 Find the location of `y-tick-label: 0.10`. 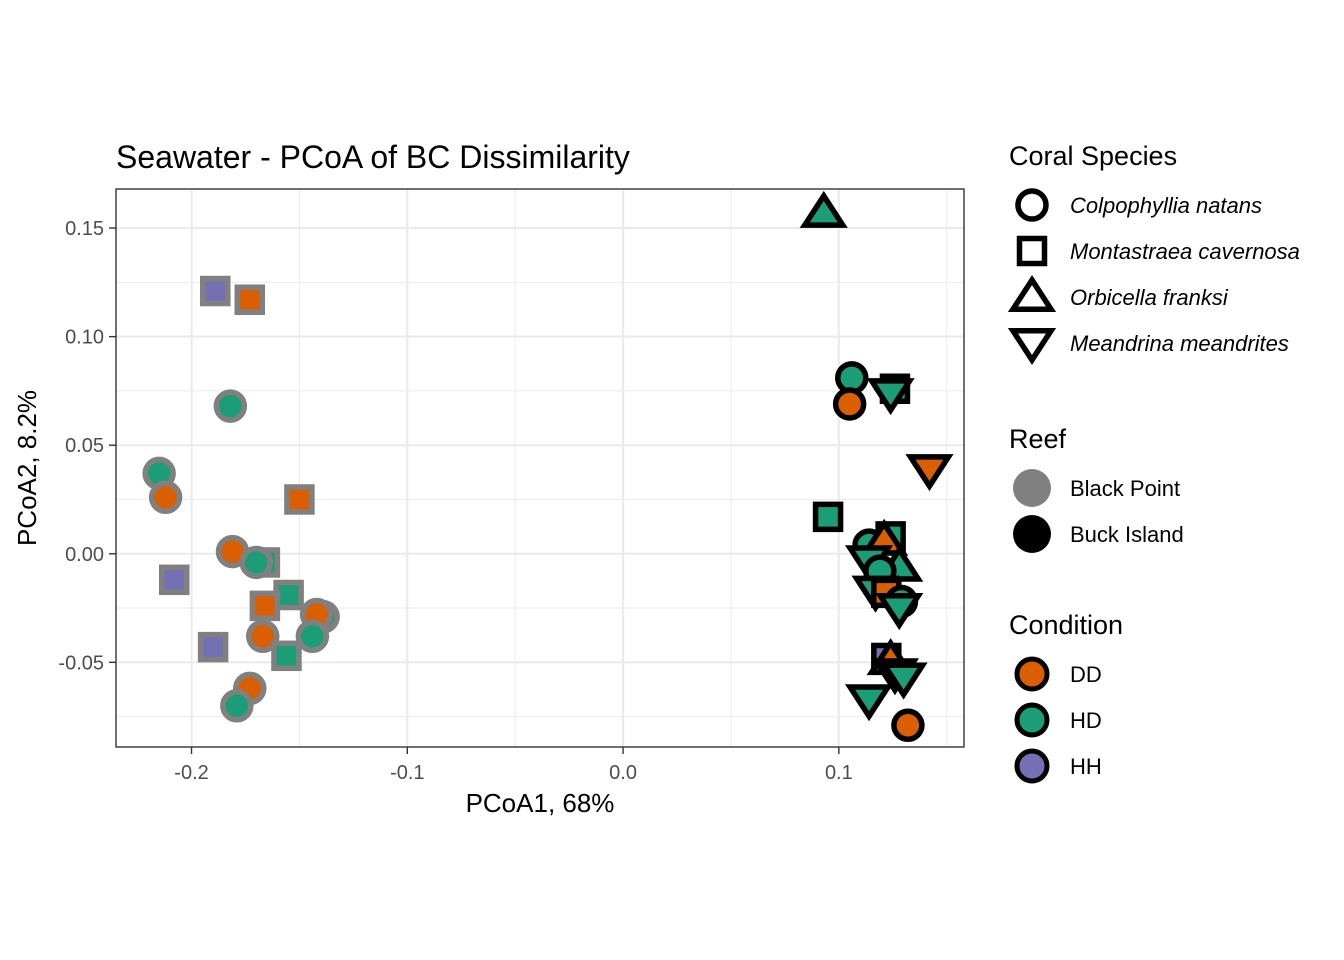

y-tick-label: 0.10 is located at coordinates (84, 338).